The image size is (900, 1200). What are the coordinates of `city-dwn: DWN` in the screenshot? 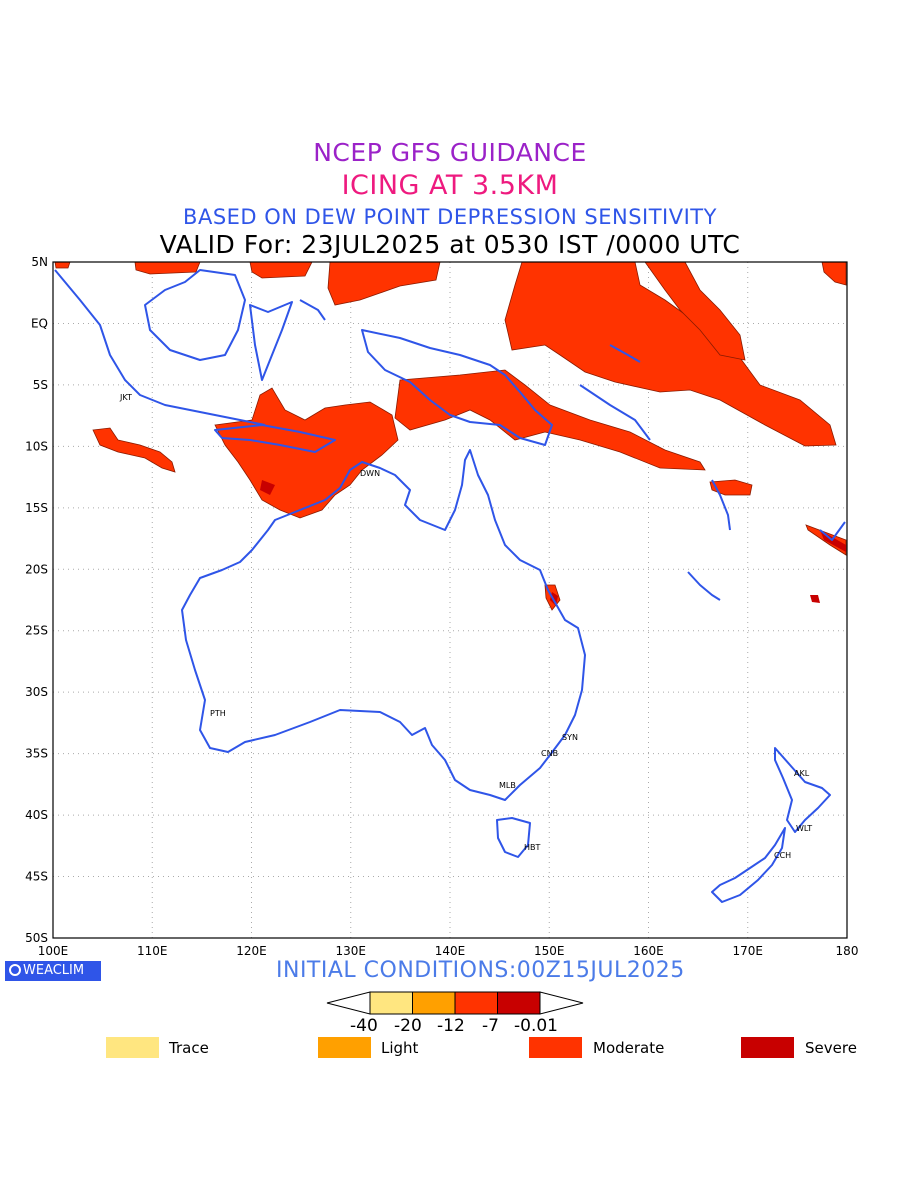 It's located at (370, 473).